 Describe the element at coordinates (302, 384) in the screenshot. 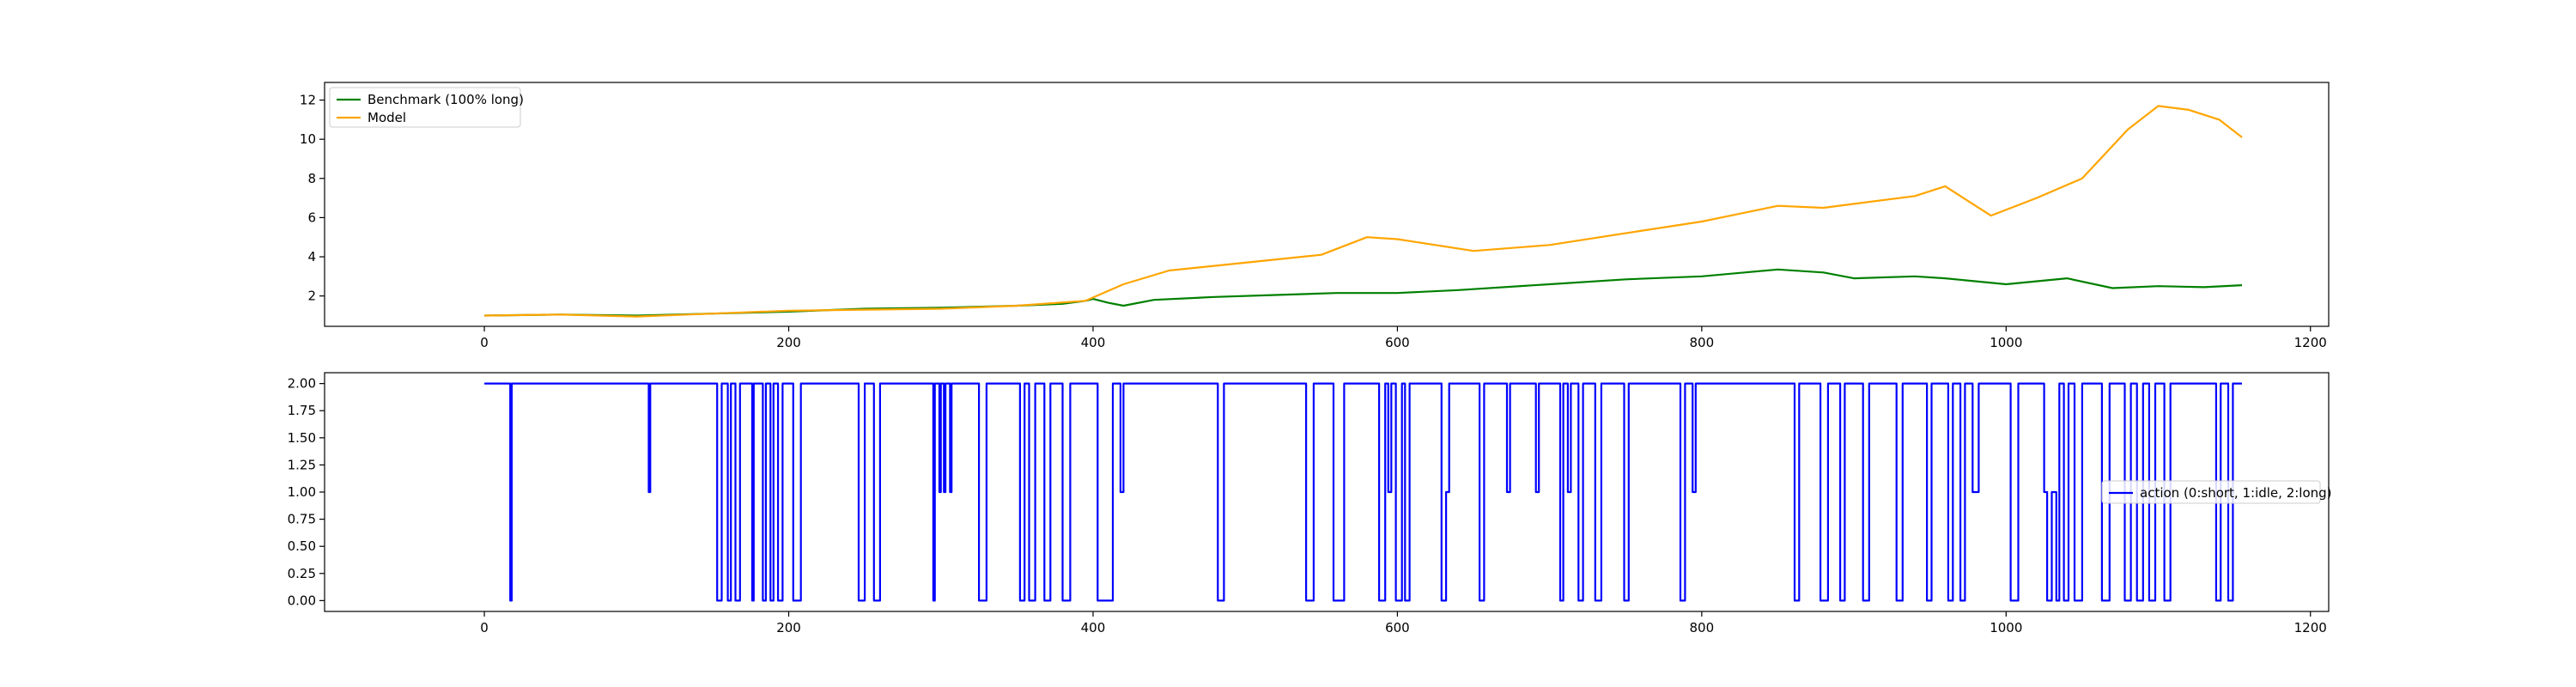

I see `y-tick-label: 2.00` at that location.